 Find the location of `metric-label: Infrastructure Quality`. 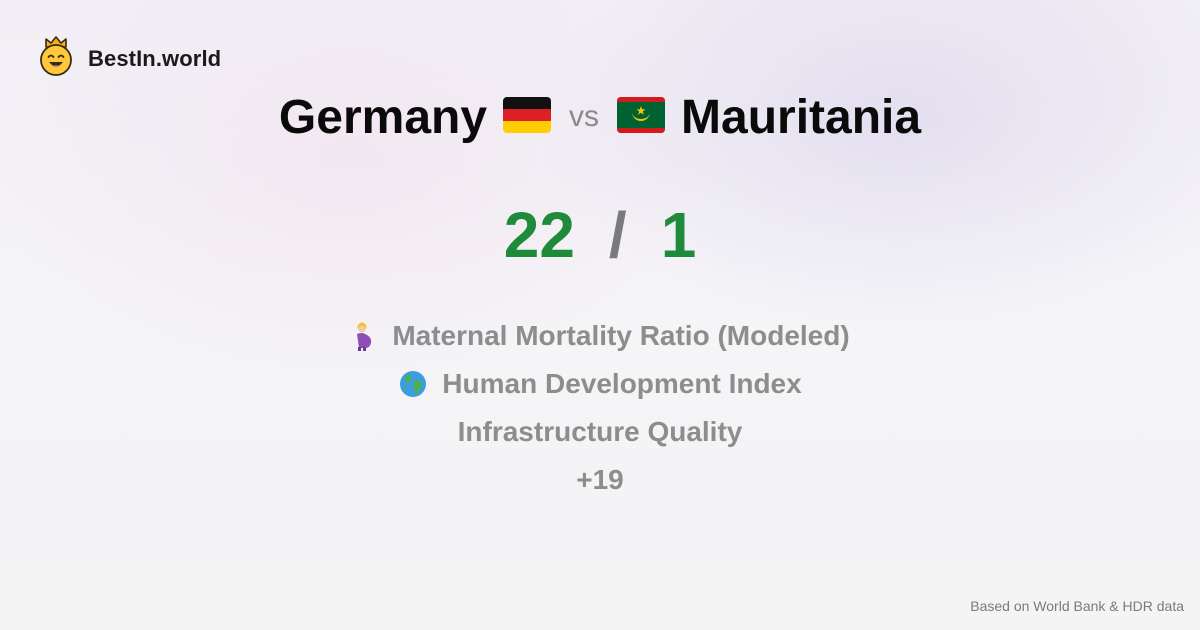

metric-label: Infrastructure Quality is located at coordinates (600, 431).